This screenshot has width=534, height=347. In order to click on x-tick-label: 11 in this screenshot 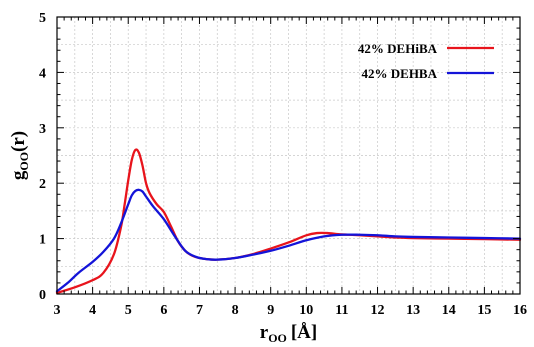, I will do `click(341, 310)`.